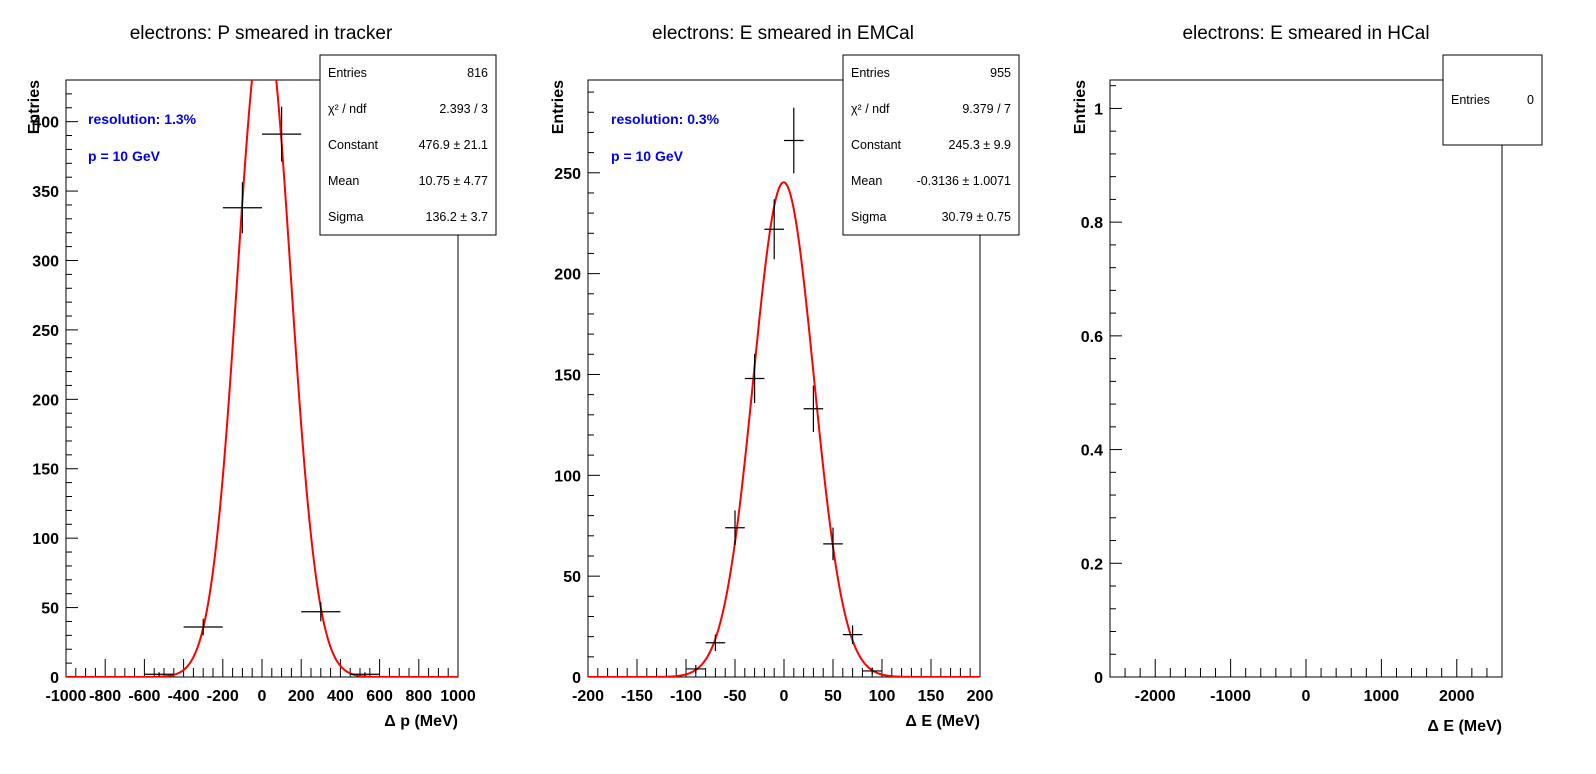  I want to click on y-tick-label: 0.8, so click(1092, 223).